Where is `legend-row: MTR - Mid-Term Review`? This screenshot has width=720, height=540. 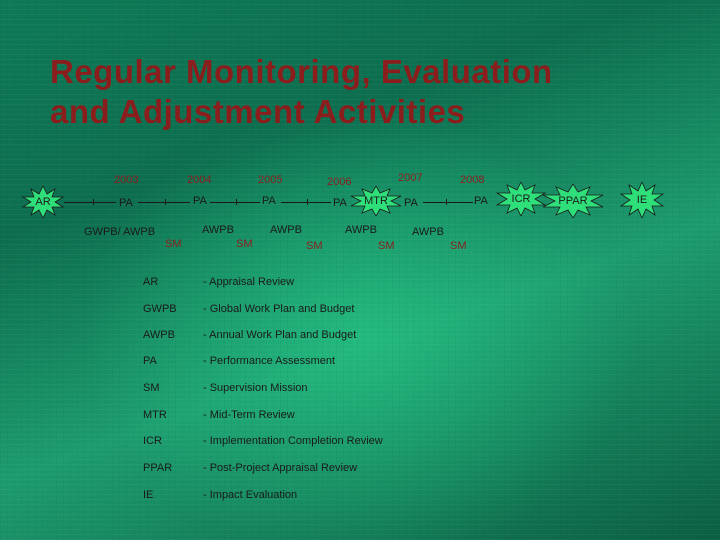 legend-row: MTR - Mid-Term Review is located at coordinates (343, 417).